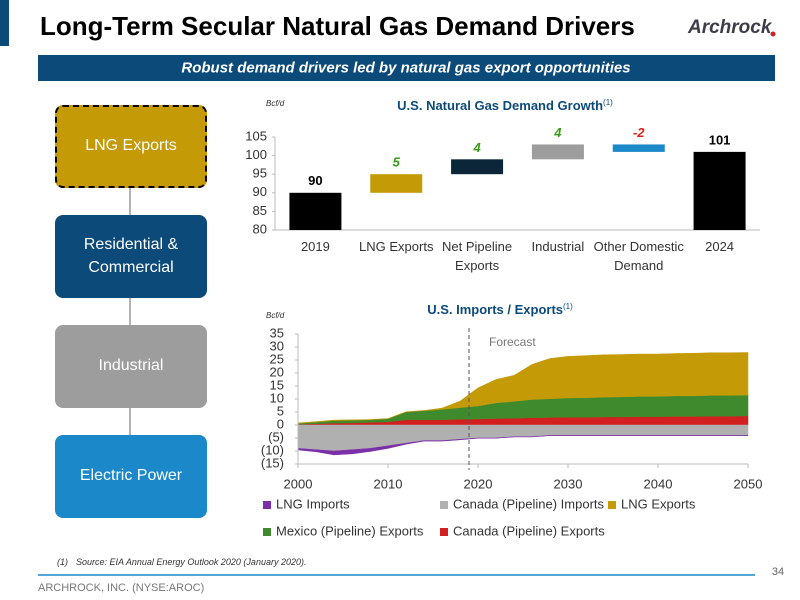 The height and width of the screenshot is (600, 800). What do you see at coordinates (277, 384) in the screenshot?
I see `y-tick-label: 15` at bounding box center [277, 384].